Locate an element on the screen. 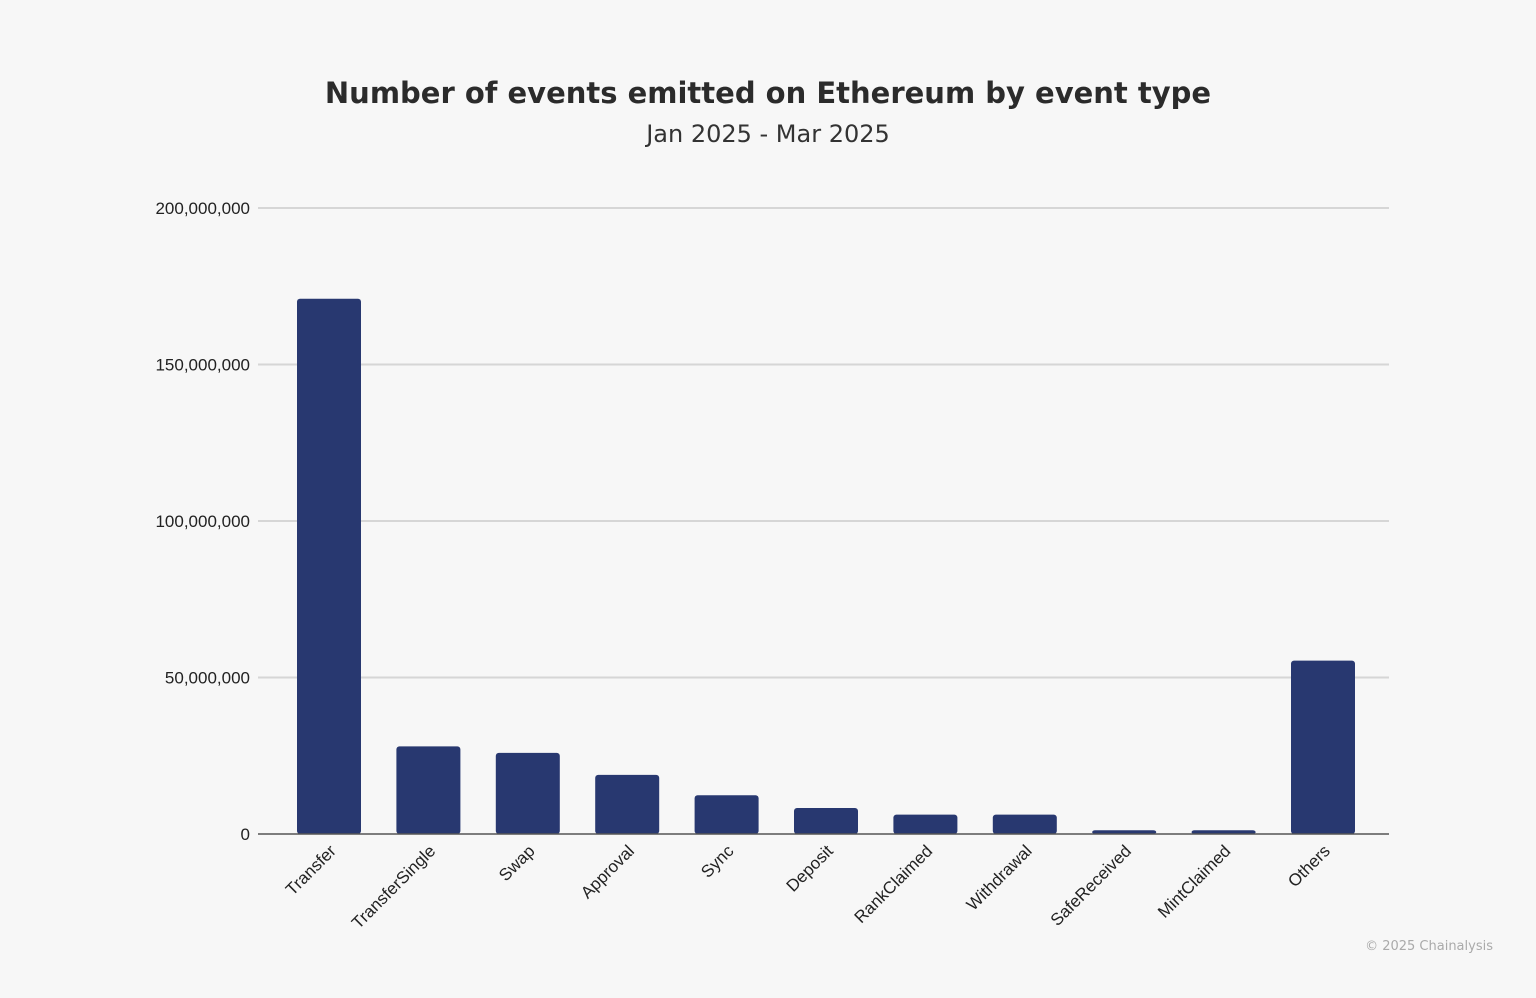  bar-transfersingle is located at coordinates (428, 790).